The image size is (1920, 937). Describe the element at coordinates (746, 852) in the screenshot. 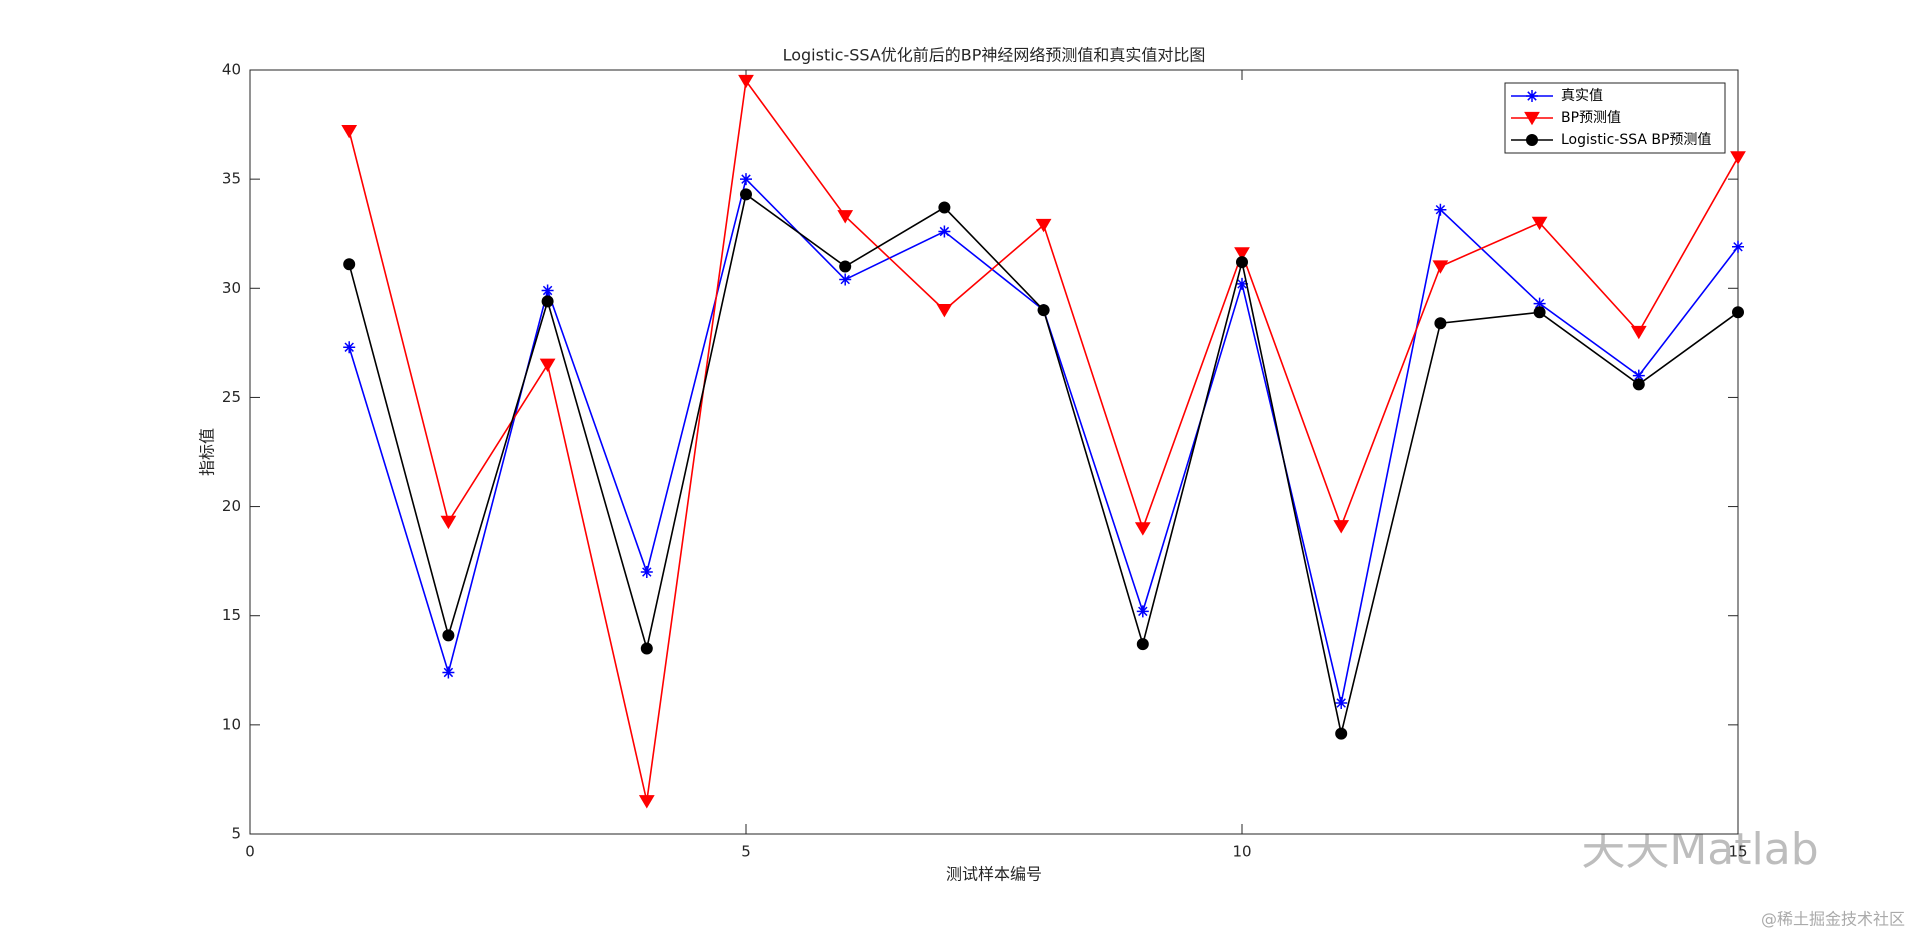

I see `x-tick-label: 5` at that location.